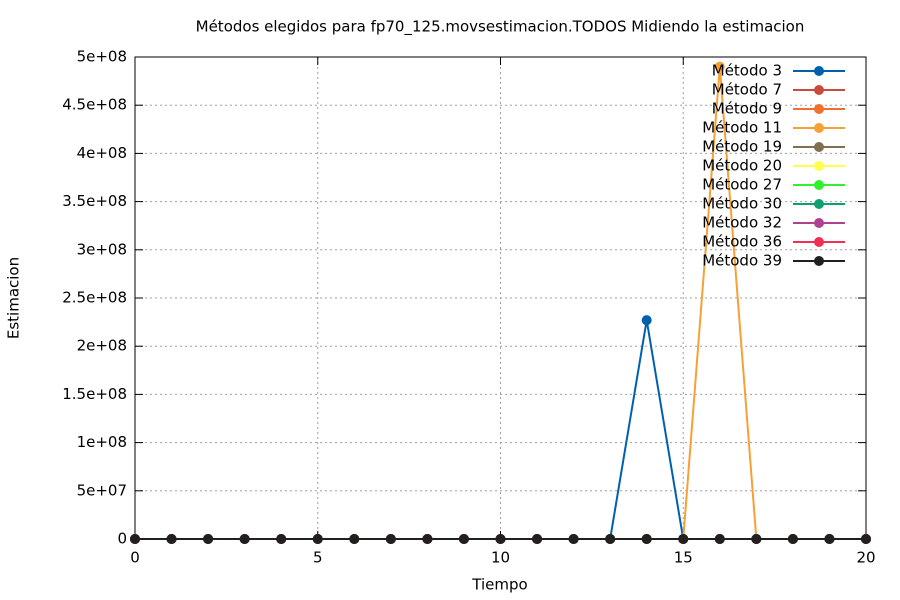 Image resolution: width=900 pixels, height=600 pixels. What do you see at coordinates (499, 585) in the screenshot?
I see `x-axis-label: Tiempo` at bounding box center [499, 585].